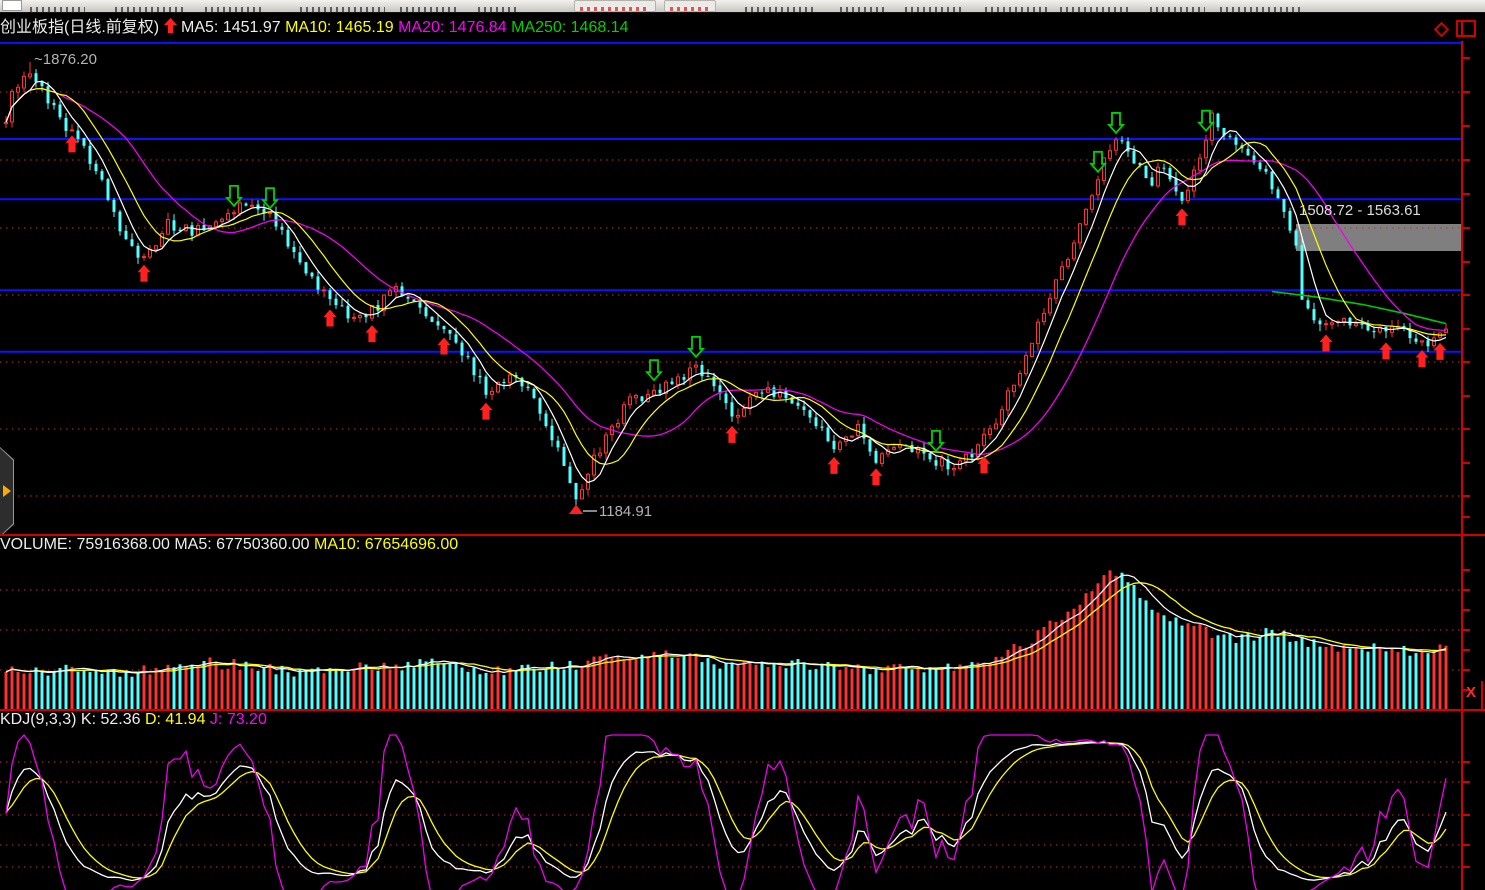 This screenshot has width=1485, height=890. What do you see at coordinates (742, 720) in the screenshot?
I see `kdj-header: KDJ(9,3,3) K: 52.36 D: 41.94 J: 73.20` at bounding box center [742, 720].